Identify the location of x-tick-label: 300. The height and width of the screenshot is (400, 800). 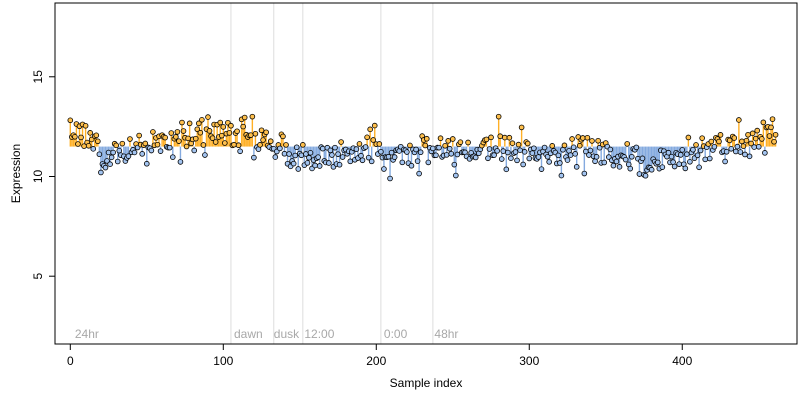
(529, 361).